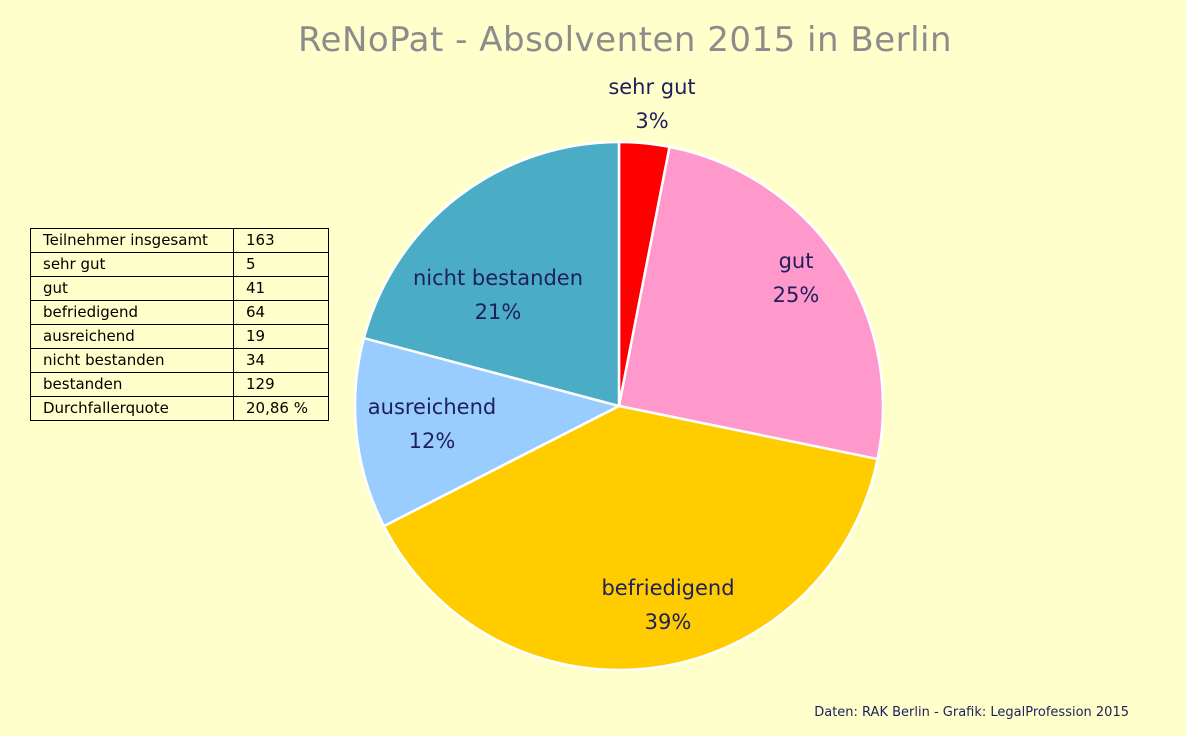  Describe the element at coordinates (667, 588) in the screenshot. I see `slice-label: befriedigend` at that location.